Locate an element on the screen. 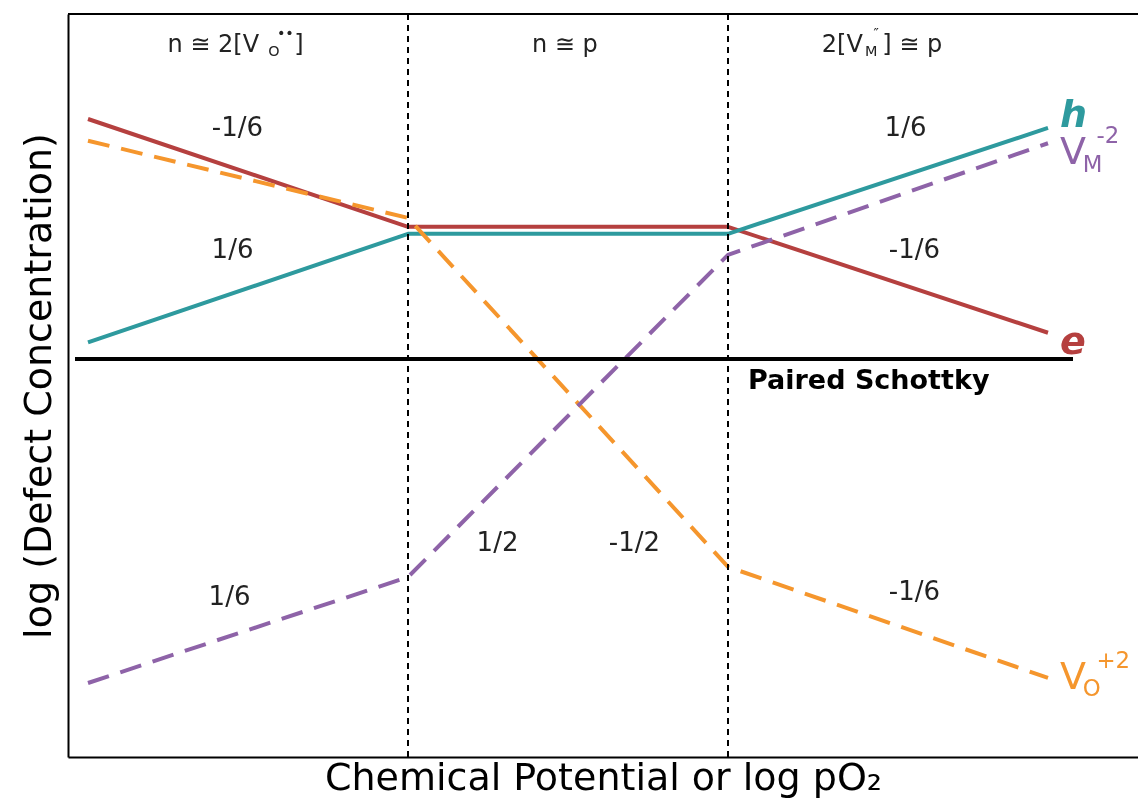  x-axis-title: Chemical Potential or log pO₂ is located at coordinates (603, 776).